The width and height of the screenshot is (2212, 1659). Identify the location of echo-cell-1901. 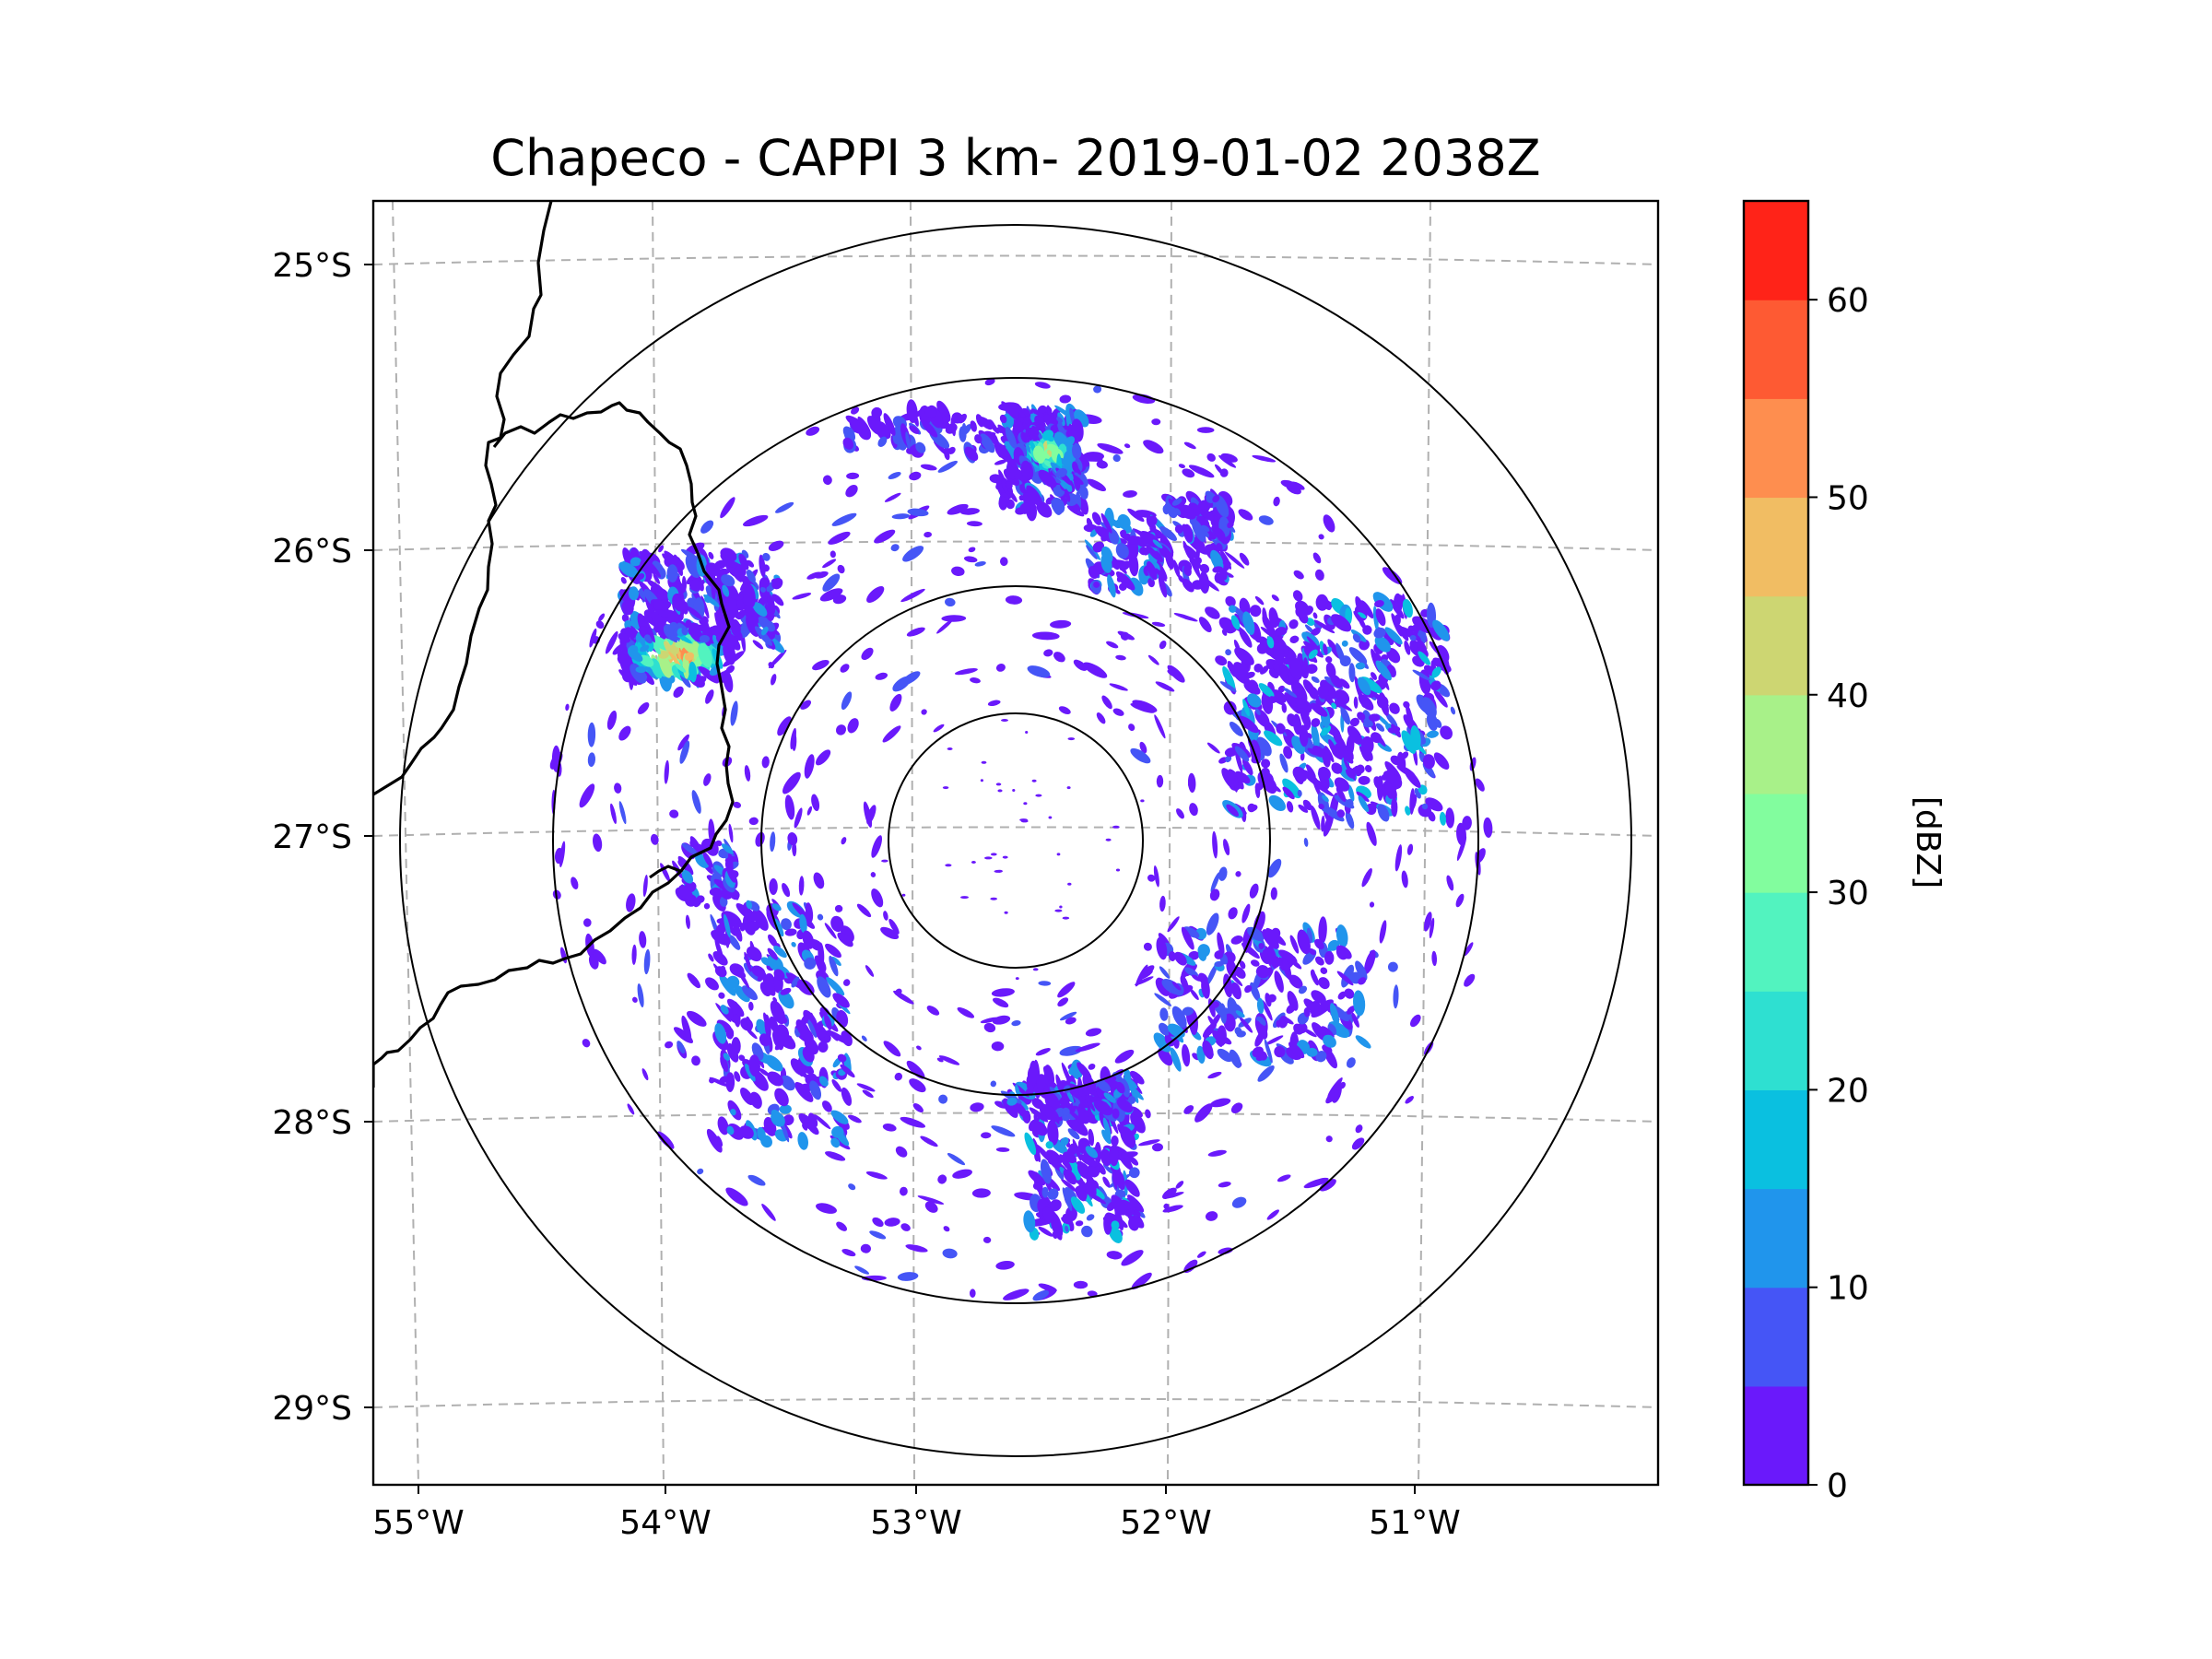
(1355, 735).